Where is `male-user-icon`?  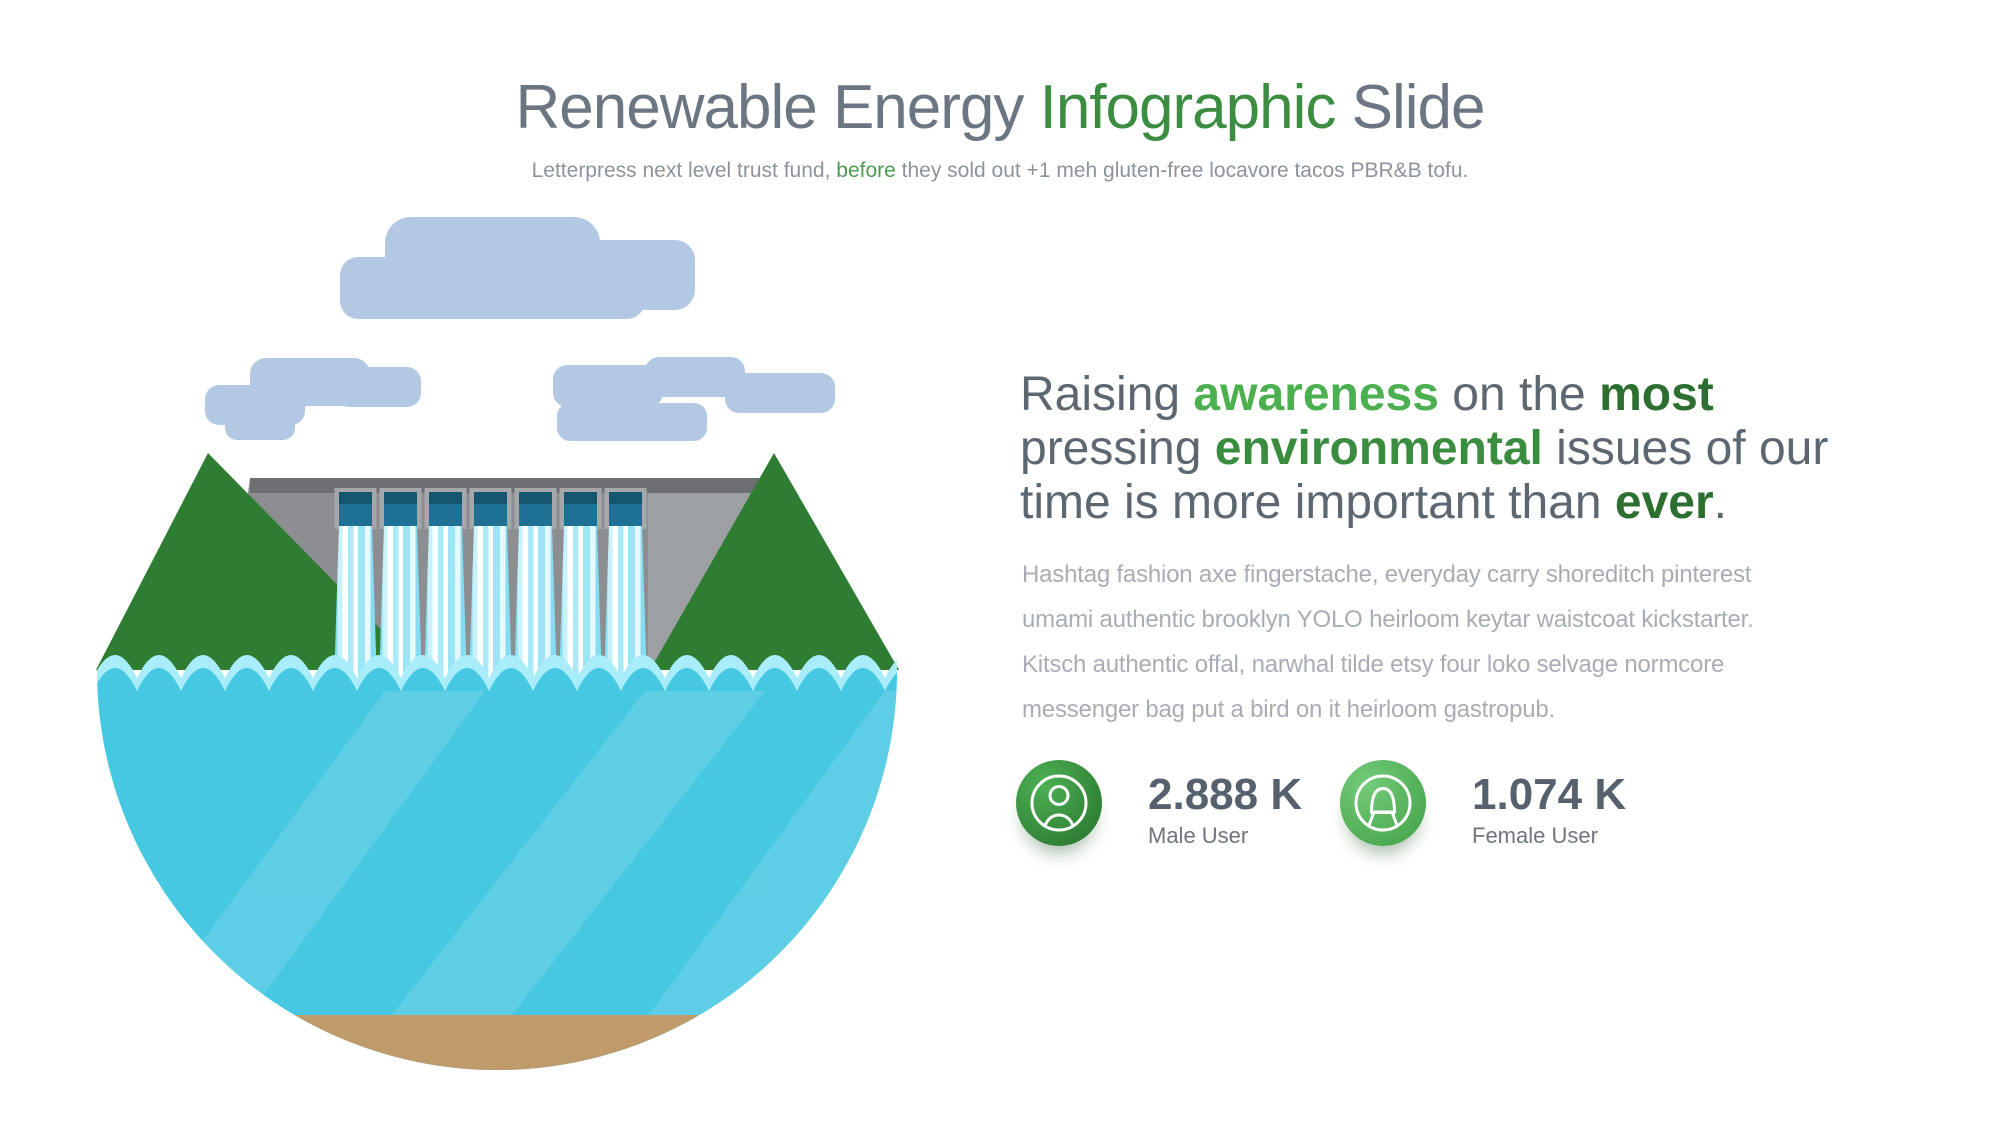
male-user-icon is located at coordinates (1059, 803).